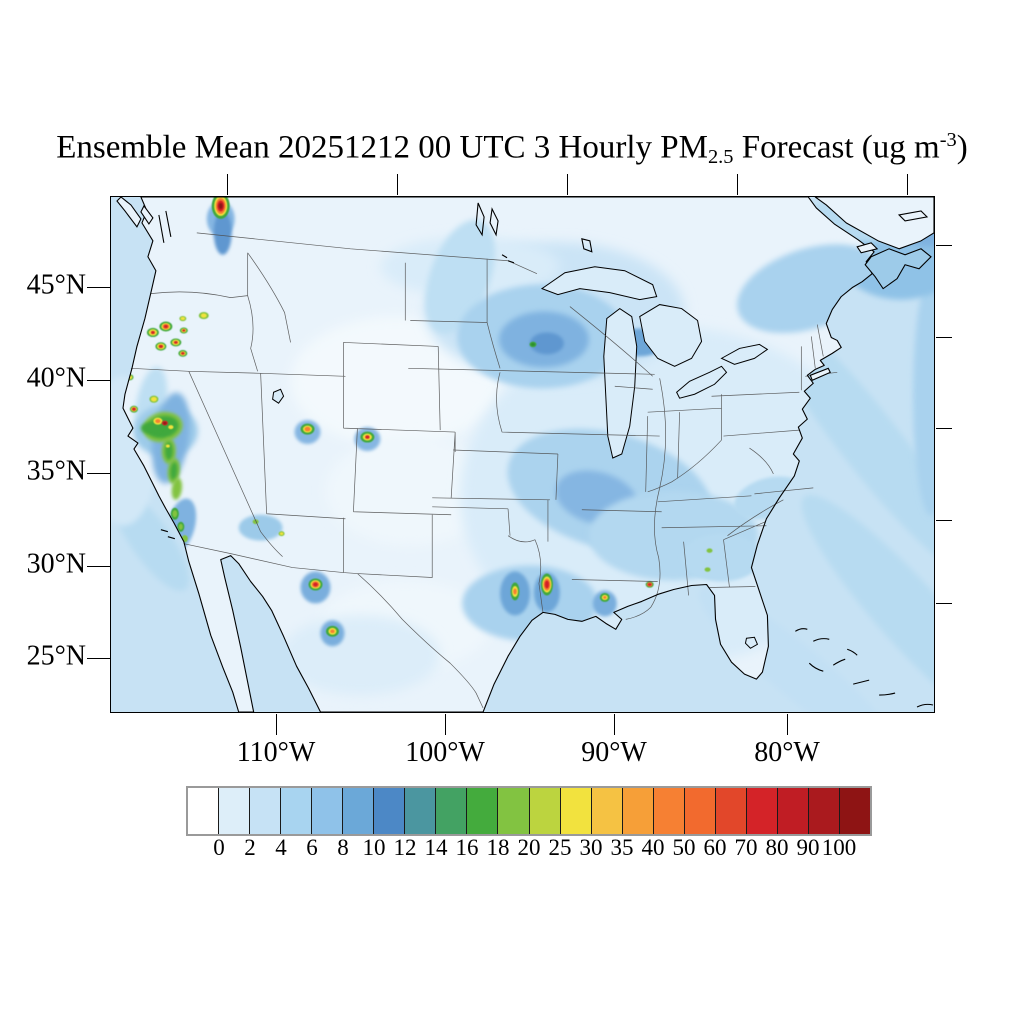  Describe the element at coordinates (653, 847) in the screenshot. I see `colorbar-tick-label: 40` at that location.